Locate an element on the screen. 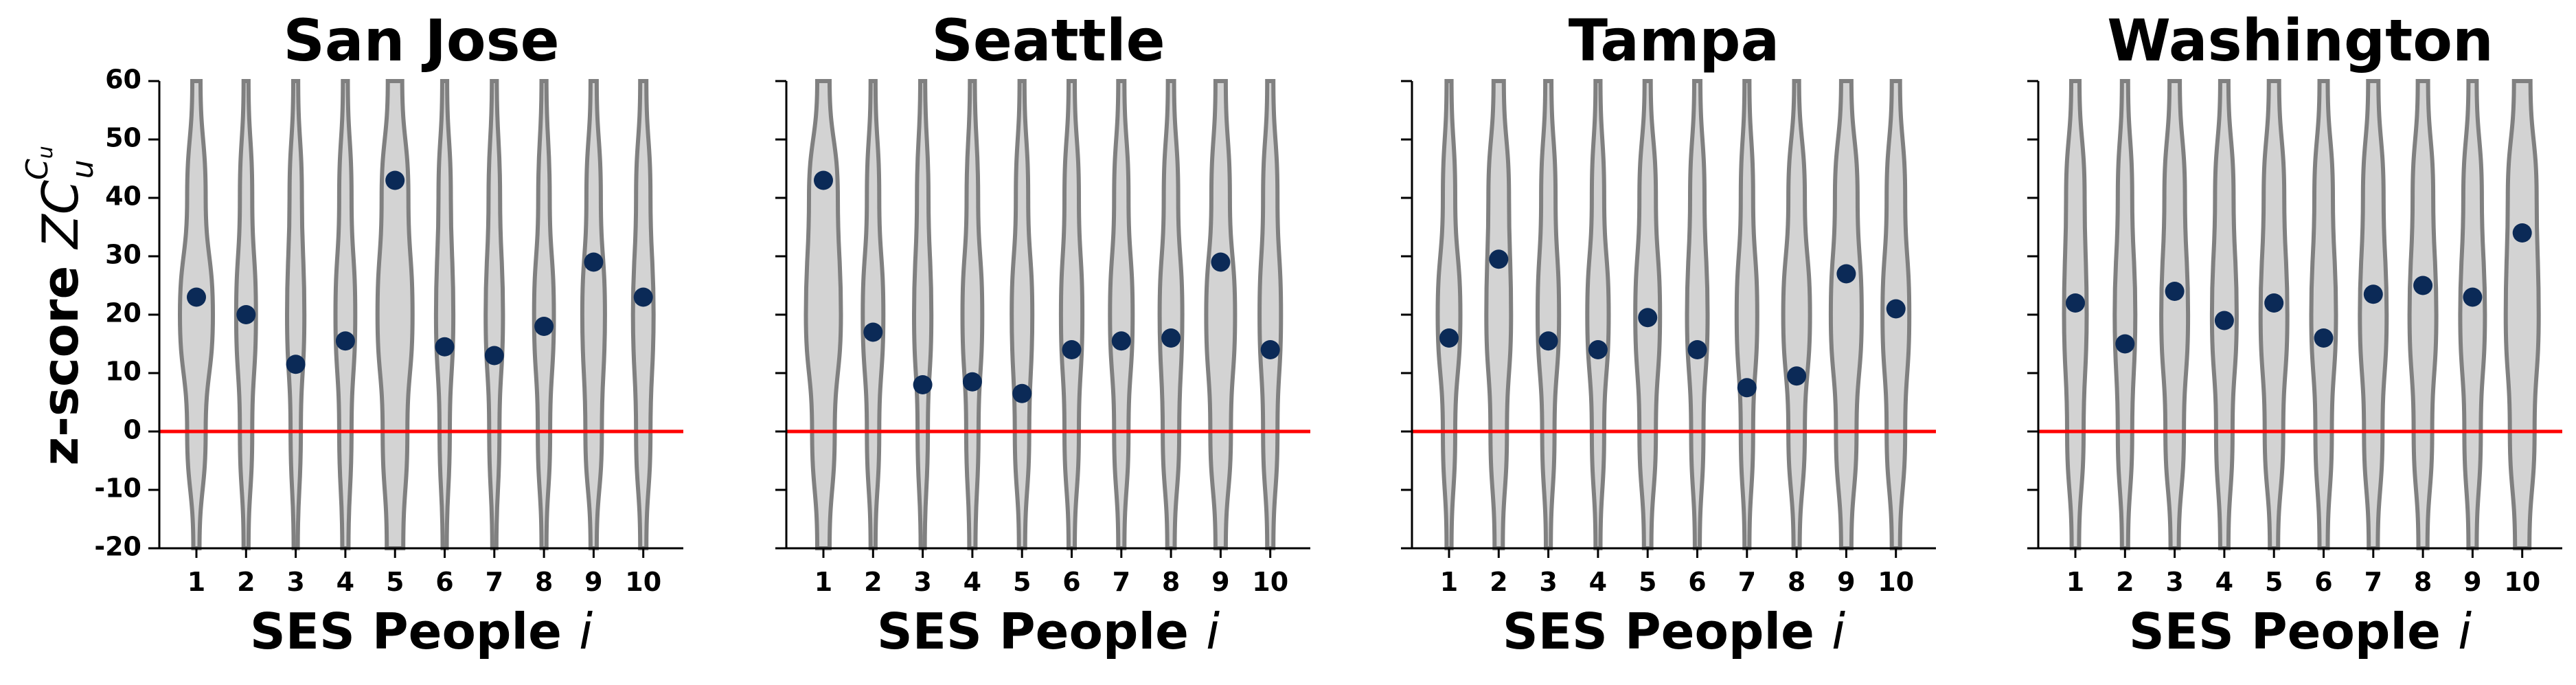 Image resolution: width=2576 pixels, height=685 pixels. y-tick-label: 50 is located at coordinates (123, 138).